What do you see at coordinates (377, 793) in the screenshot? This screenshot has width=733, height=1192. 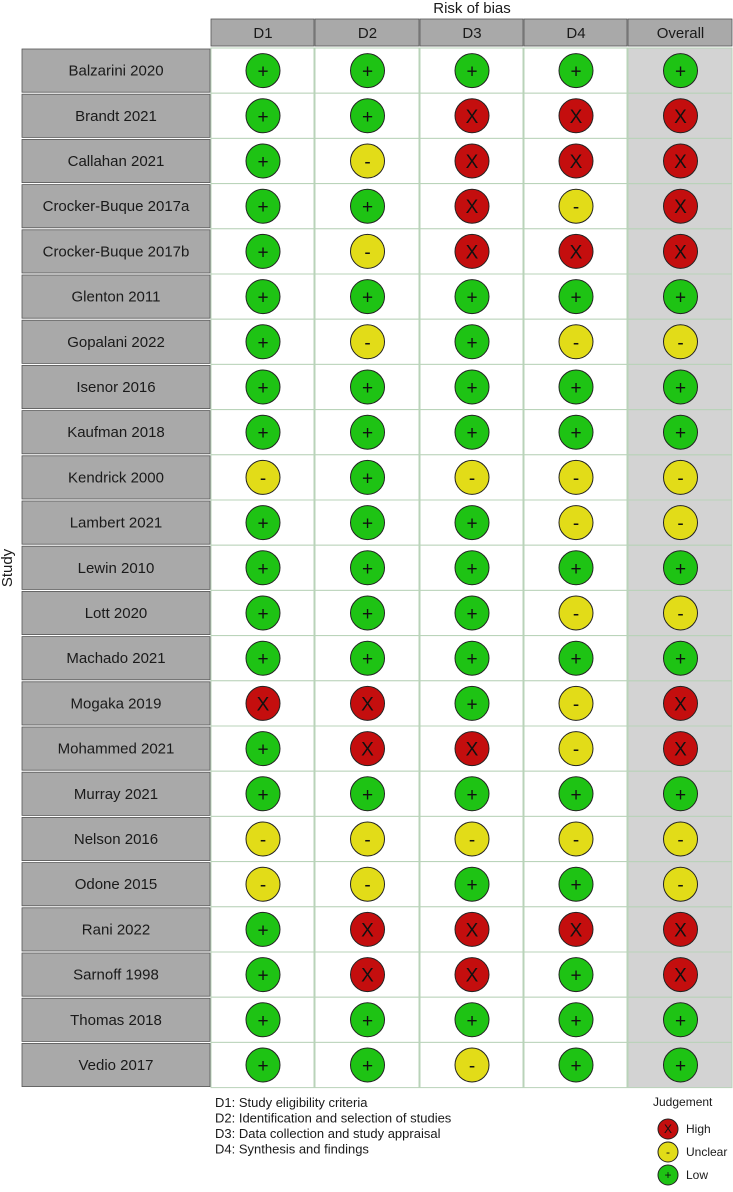 I see `study-row: Murray 2021 + + + + +` at bounding box center [377, 793].